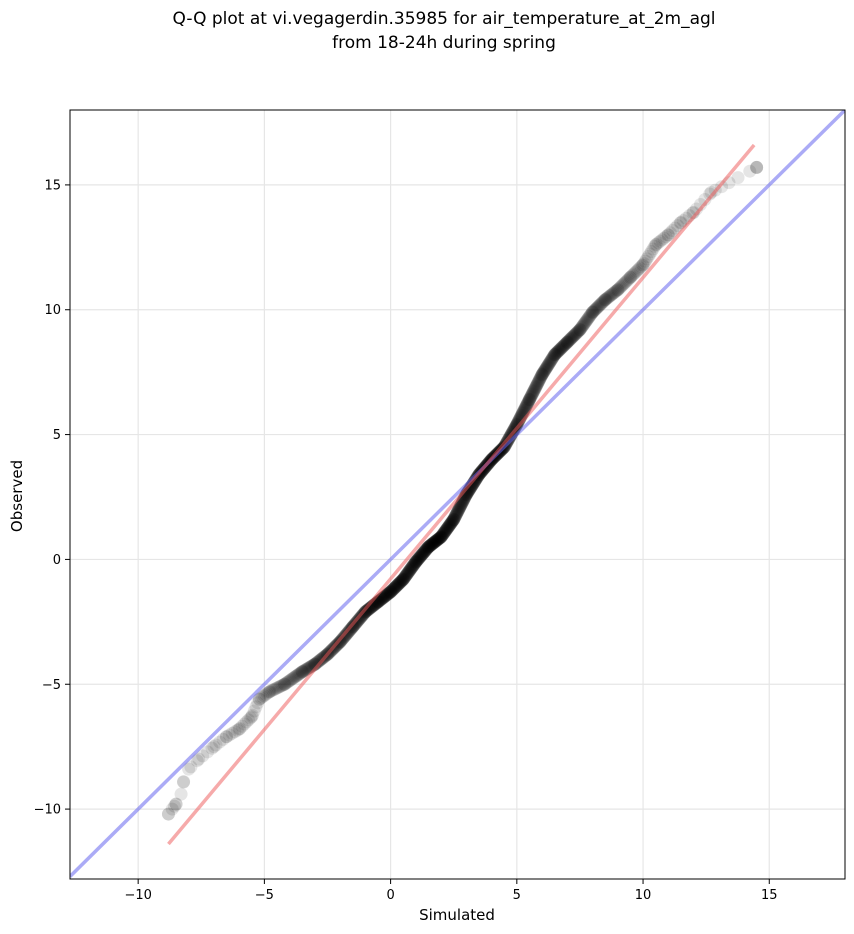 Image resolution: width=854 pixels, height=934 pixels. What do you see at coordinates (57, 435) in the screenshot?
I see `y-tick-label: 5` at bounding box center [57, 435].